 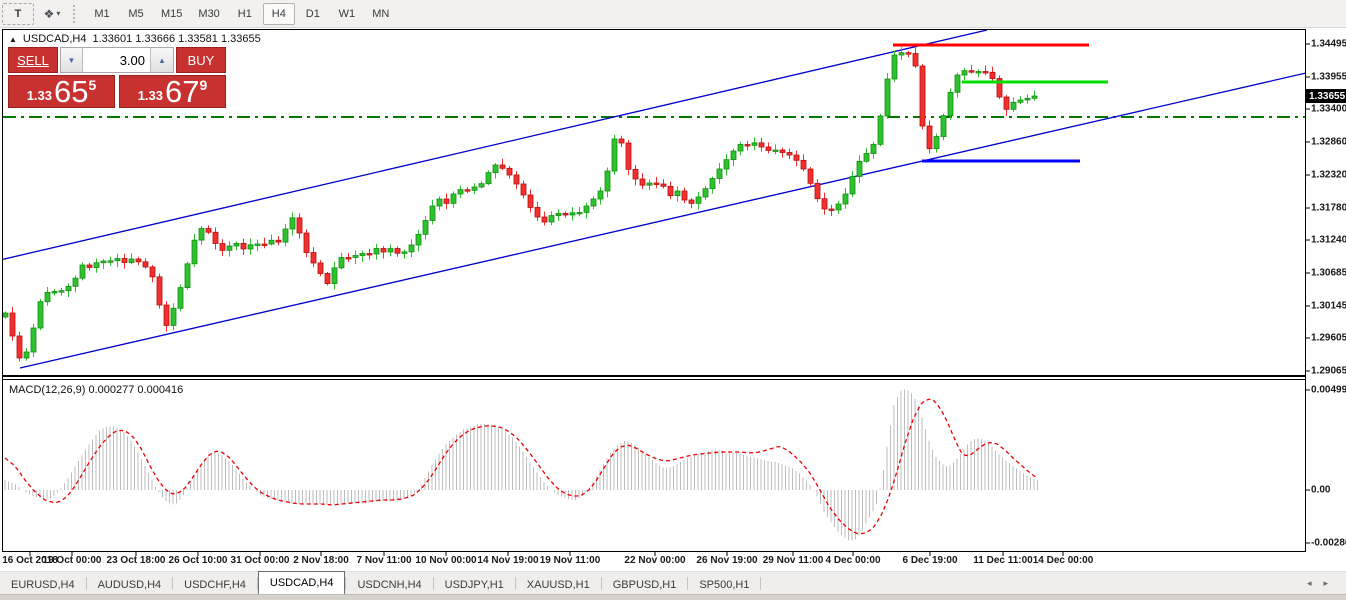 I want to click on timeframe-button-m5: M5, so click(x=136, y=13).